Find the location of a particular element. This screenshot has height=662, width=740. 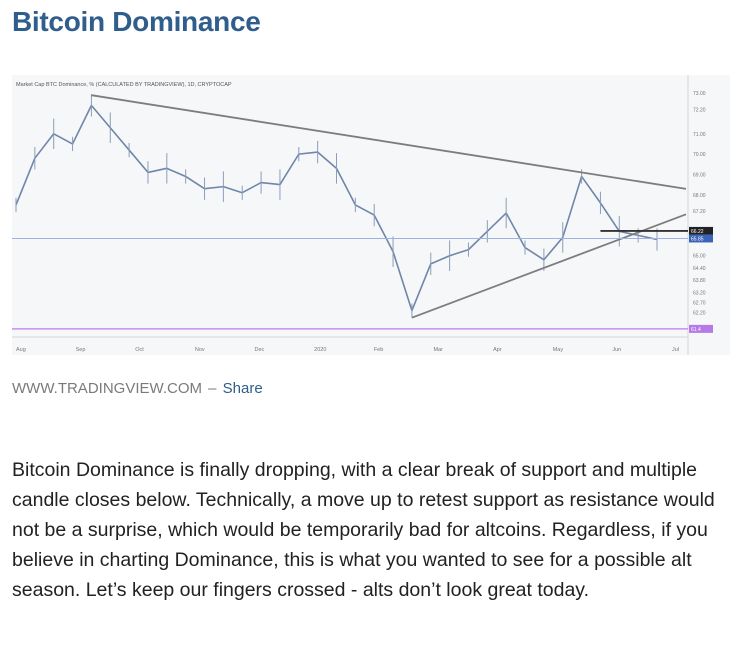

descending-trendline is located at coordinates (389, 142).